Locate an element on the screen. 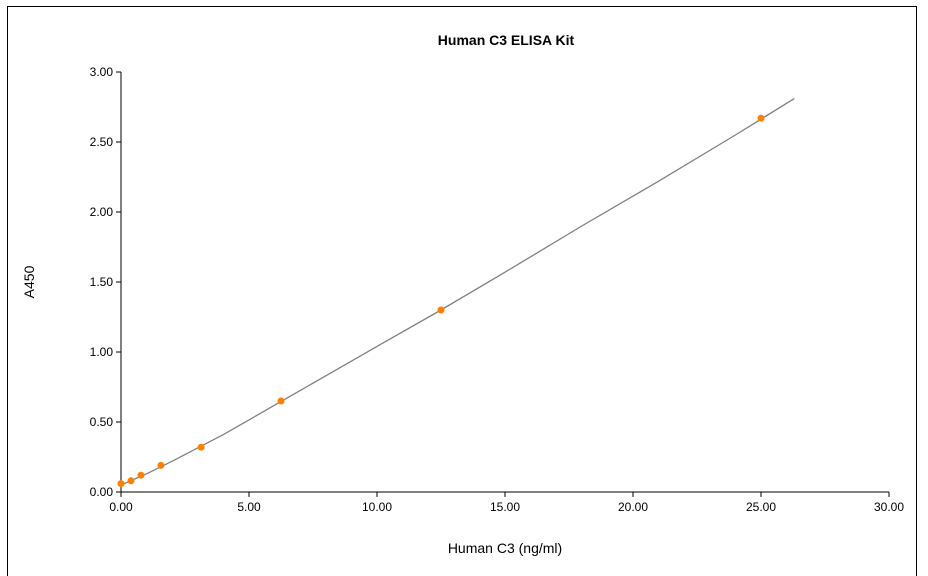 This screenshot has height=576, width=928. y-tick-label: 2.00 is located at coordinates (102, 212).